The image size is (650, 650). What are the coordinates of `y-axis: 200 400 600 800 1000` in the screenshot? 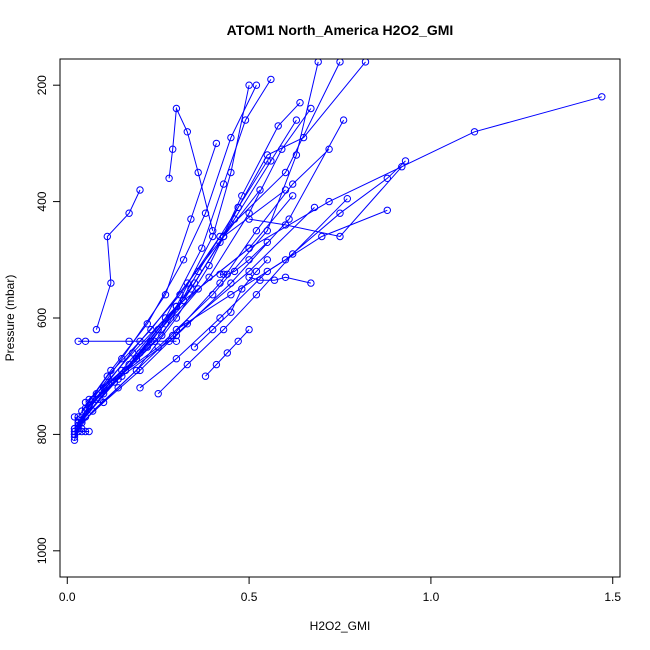 It's located at (48, 319).